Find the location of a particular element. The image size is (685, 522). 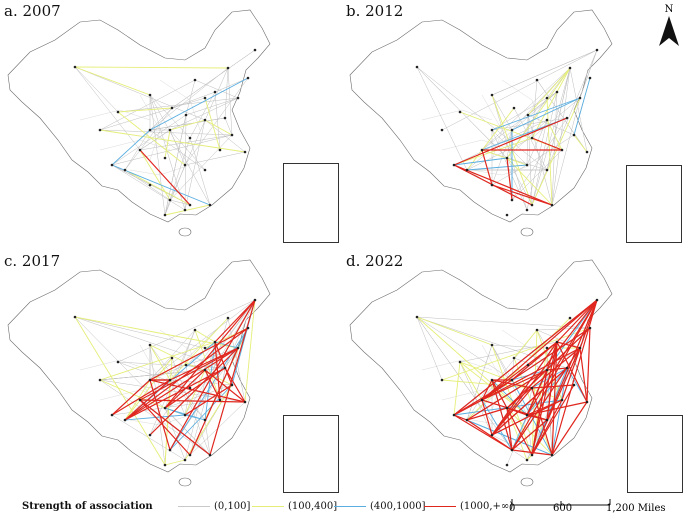

province-boundaries is located at coordinates (482, 127).